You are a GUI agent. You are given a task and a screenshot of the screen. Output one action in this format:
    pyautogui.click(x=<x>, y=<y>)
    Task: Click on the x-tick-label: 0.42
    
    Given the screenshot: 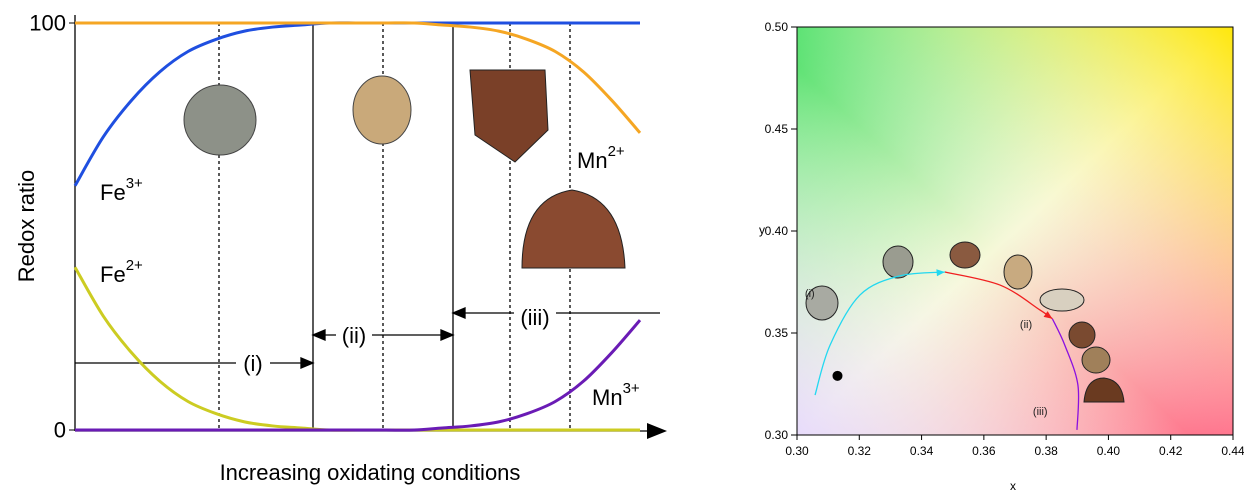 What is the action you would take?
    pyautogui.click(x=1171, y=451)
    